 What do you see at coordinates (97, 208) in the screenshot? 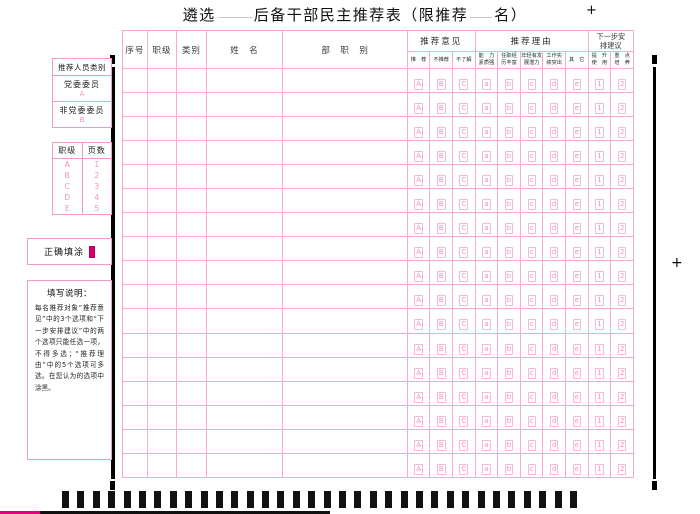
I see `page-bubble-4: 5` at bounding box center [97, 208].